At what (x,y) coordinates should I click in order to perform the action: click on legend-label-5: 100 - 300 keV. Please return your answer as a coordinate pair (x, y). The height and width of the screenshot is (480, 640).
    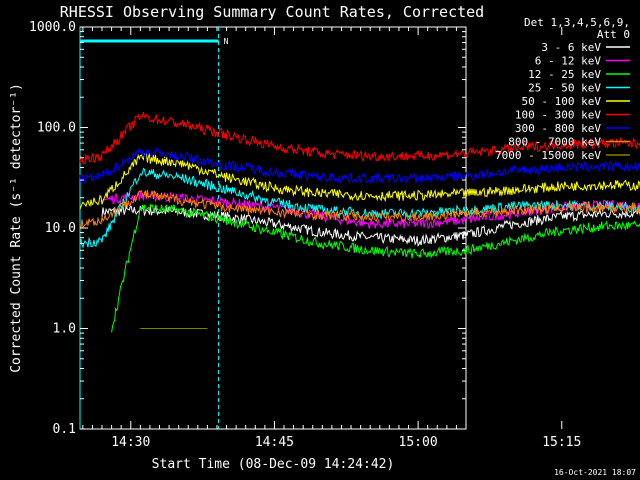
    Looking at the image, I should click on (558, 115).